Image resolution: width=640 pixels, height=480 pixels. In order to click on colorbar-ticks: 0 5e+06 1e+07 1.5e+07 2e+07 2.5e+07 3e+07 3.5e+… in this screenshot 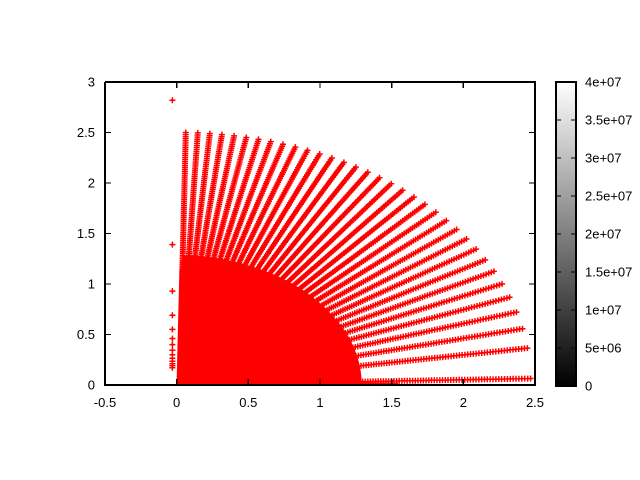, I will do `click(594, 233)`.